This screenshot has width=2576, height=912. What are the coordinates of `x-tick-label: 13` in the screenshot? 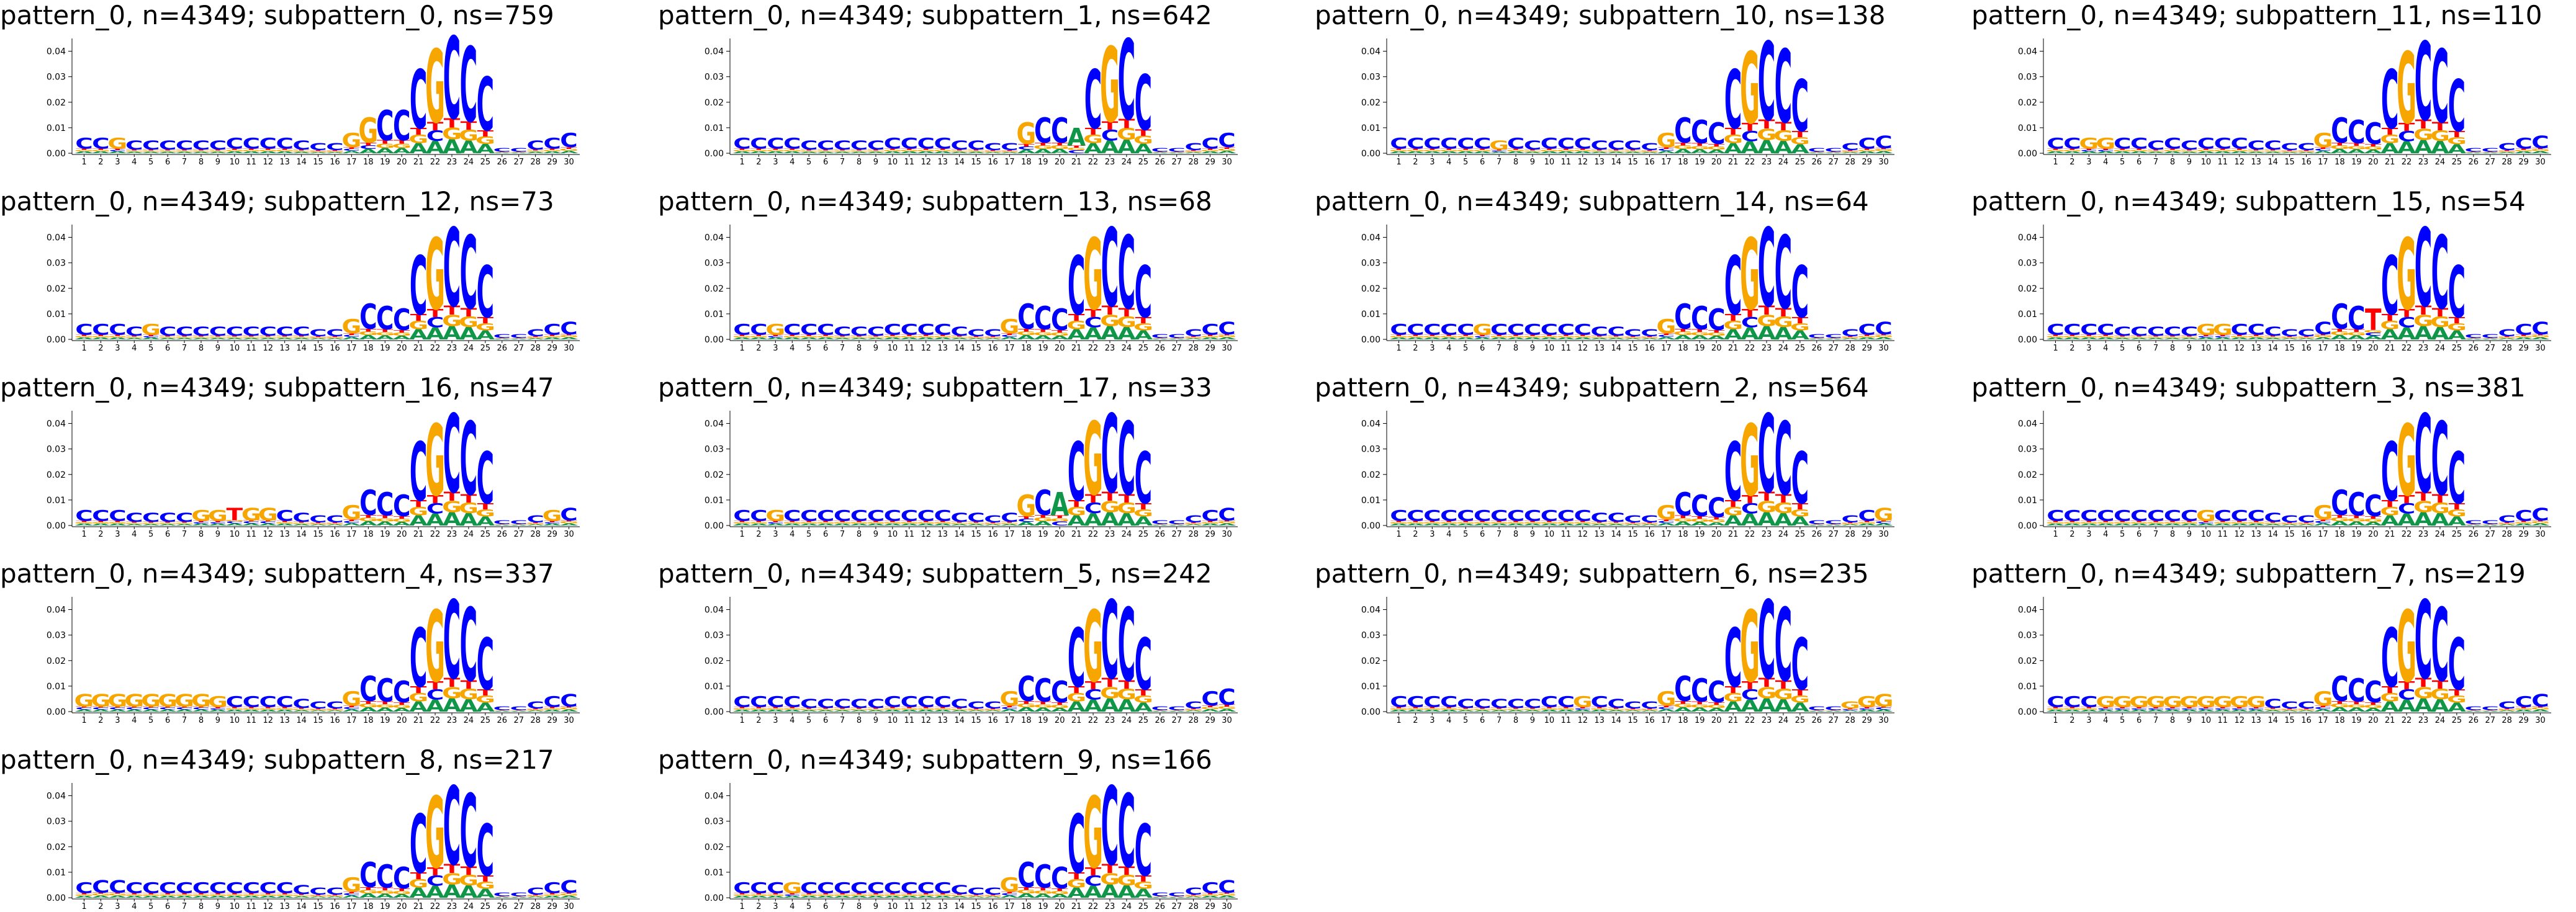 It's located at (2256, 720).